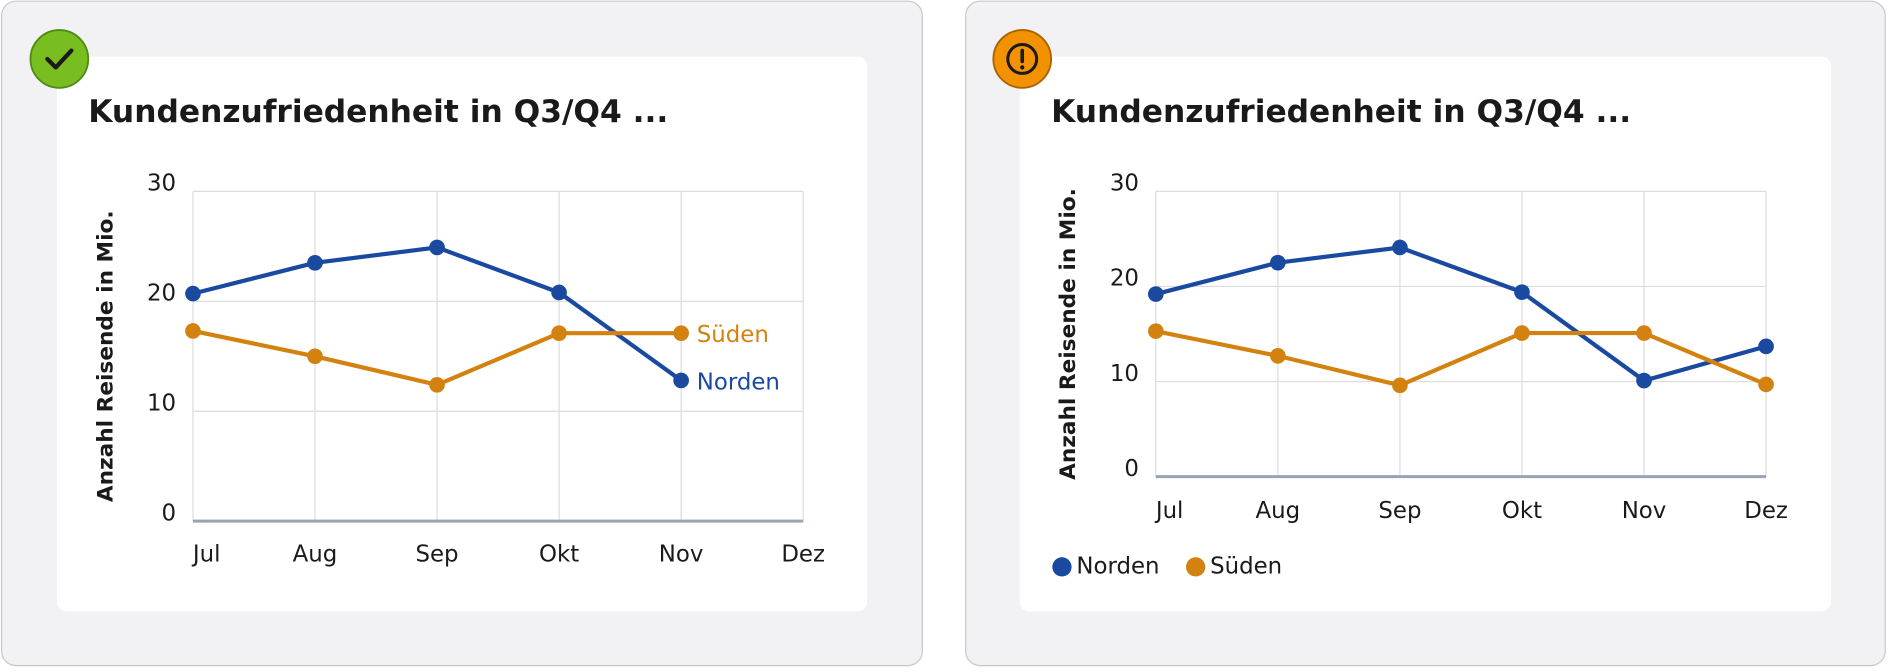  I want to click on series-label: Norden, so click(738, 382).